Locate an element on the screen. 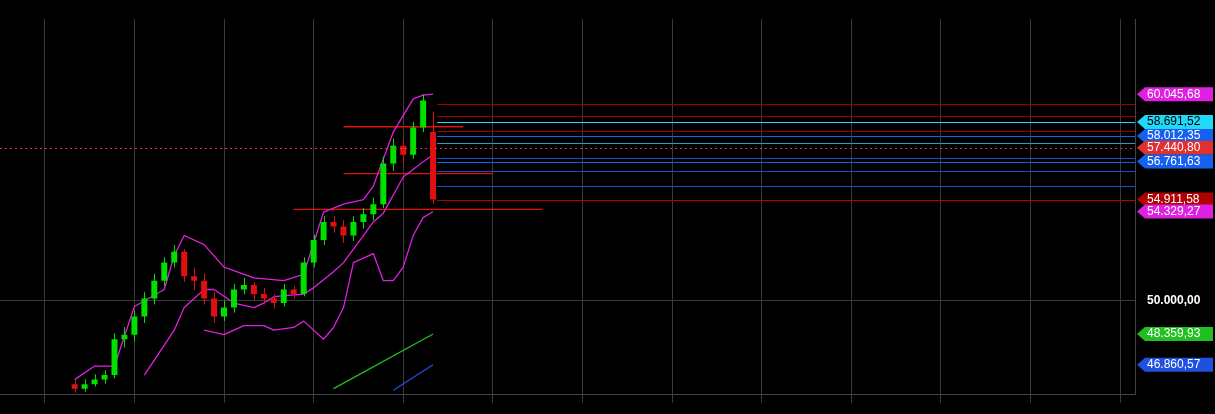 The height and width of the screenshot is (414, 1215). y-tick-label: 56.761,63 is located at coordinates (1174, 160).